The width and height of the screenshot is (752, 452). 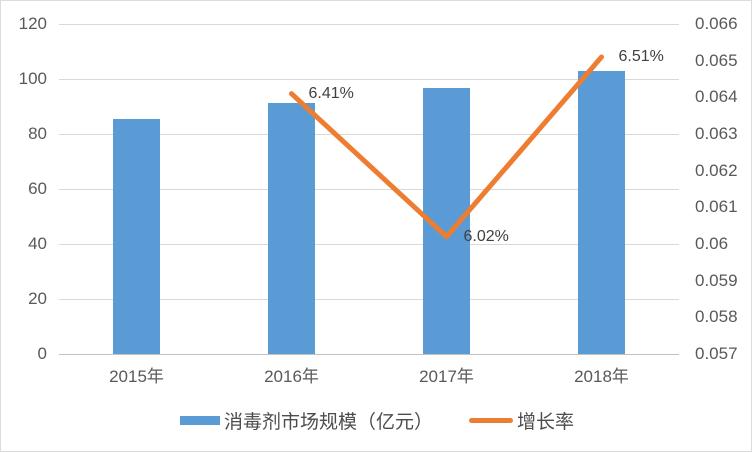 What do you see at coordinates (136, 376) in the screenshot?
I see `x-axis-label: 2015年` at bounding box center [136, 376].